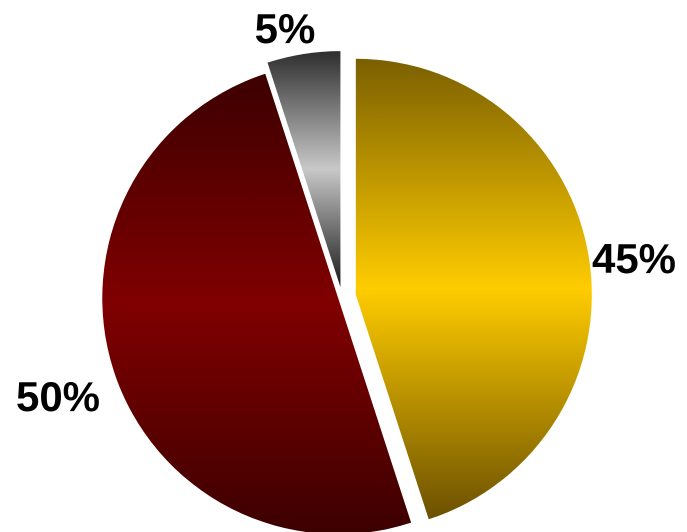 This screenshot has width=687, height=532. Describe the element at coordinates (285, 28) in the screenshot. I see `slice-label-2: 5%` at that location.